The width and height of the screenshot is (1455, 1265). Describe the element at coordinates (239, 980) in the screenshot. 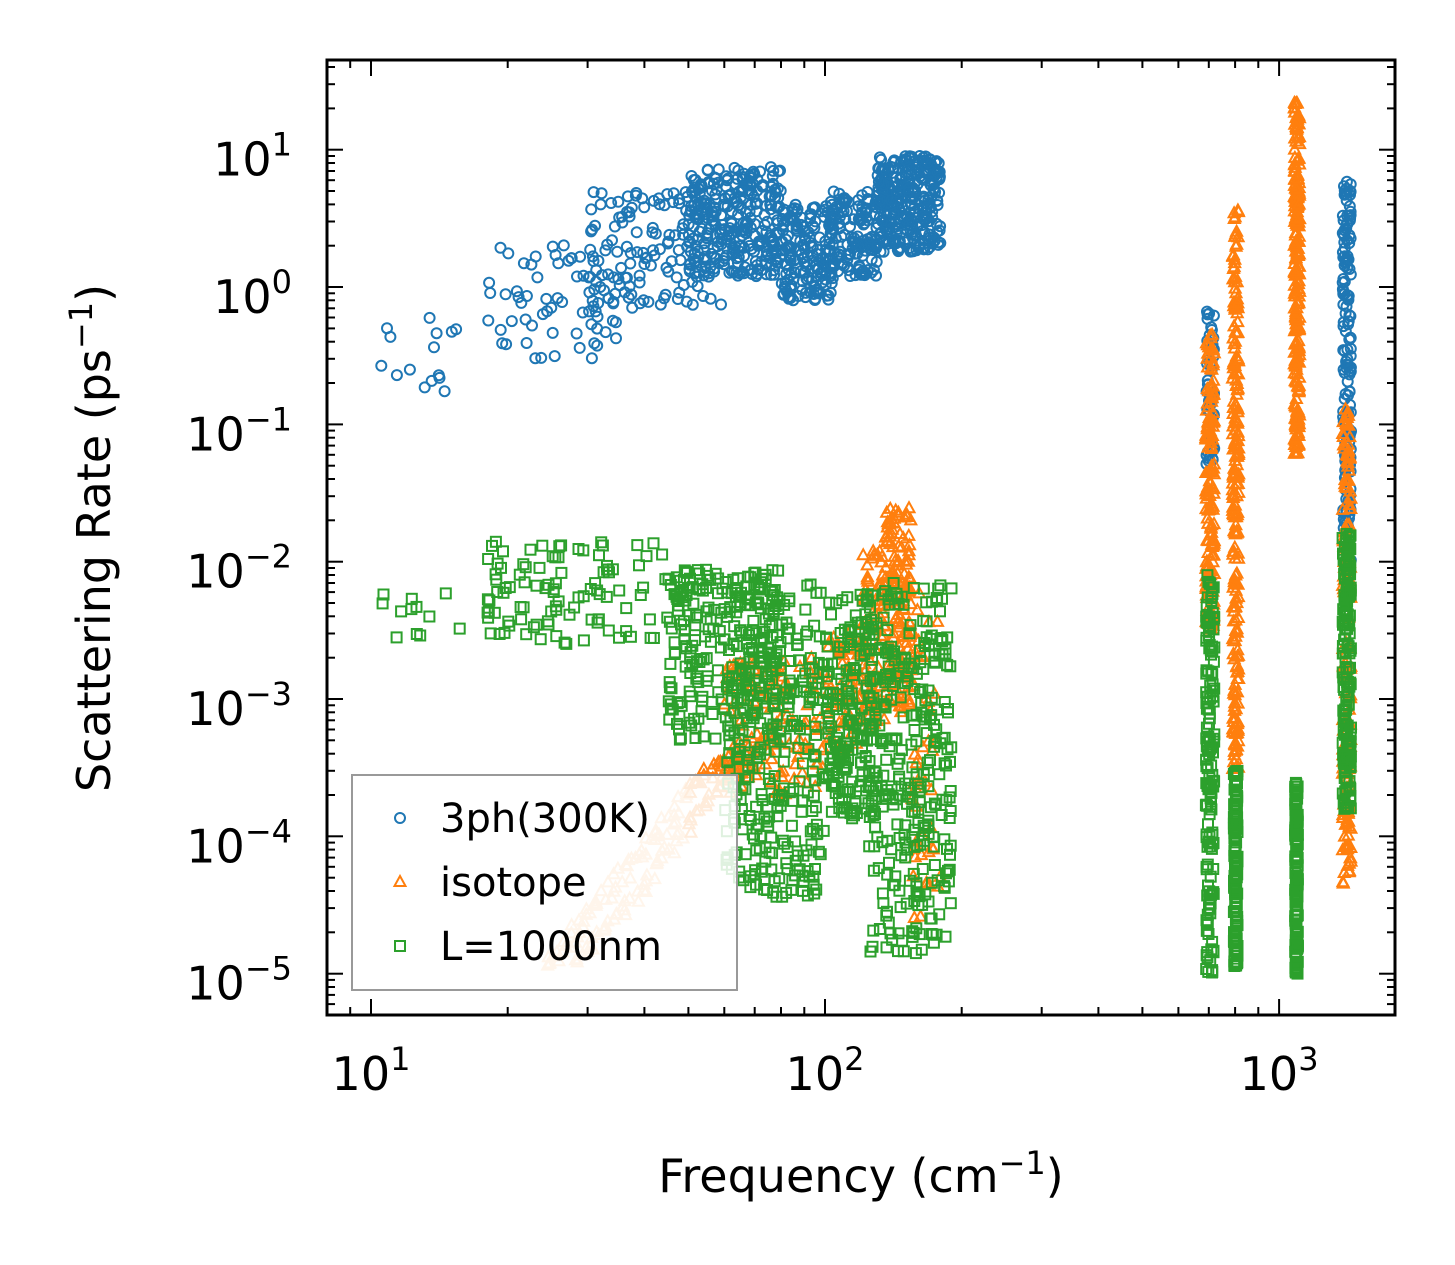

I see `y-tick-label: 10⁻⁵` at that location.